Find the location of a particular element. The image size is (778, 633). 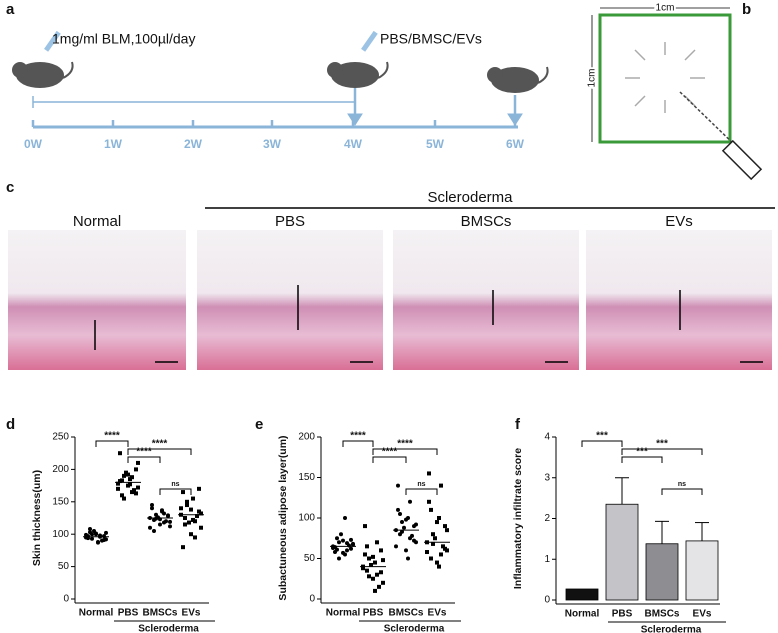

panel-label: b is located at coordinates (746, 9).